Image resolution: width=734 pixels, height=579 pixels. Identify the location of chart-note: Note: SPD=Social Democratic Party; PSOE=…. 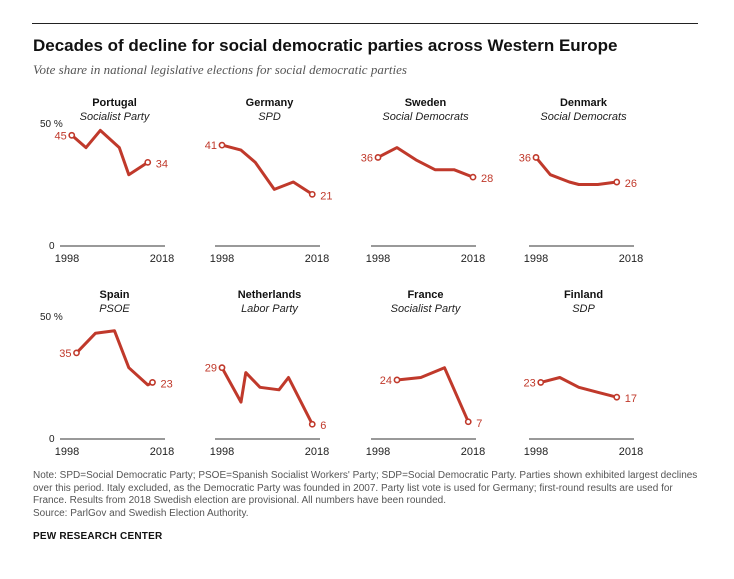
(367, 495).